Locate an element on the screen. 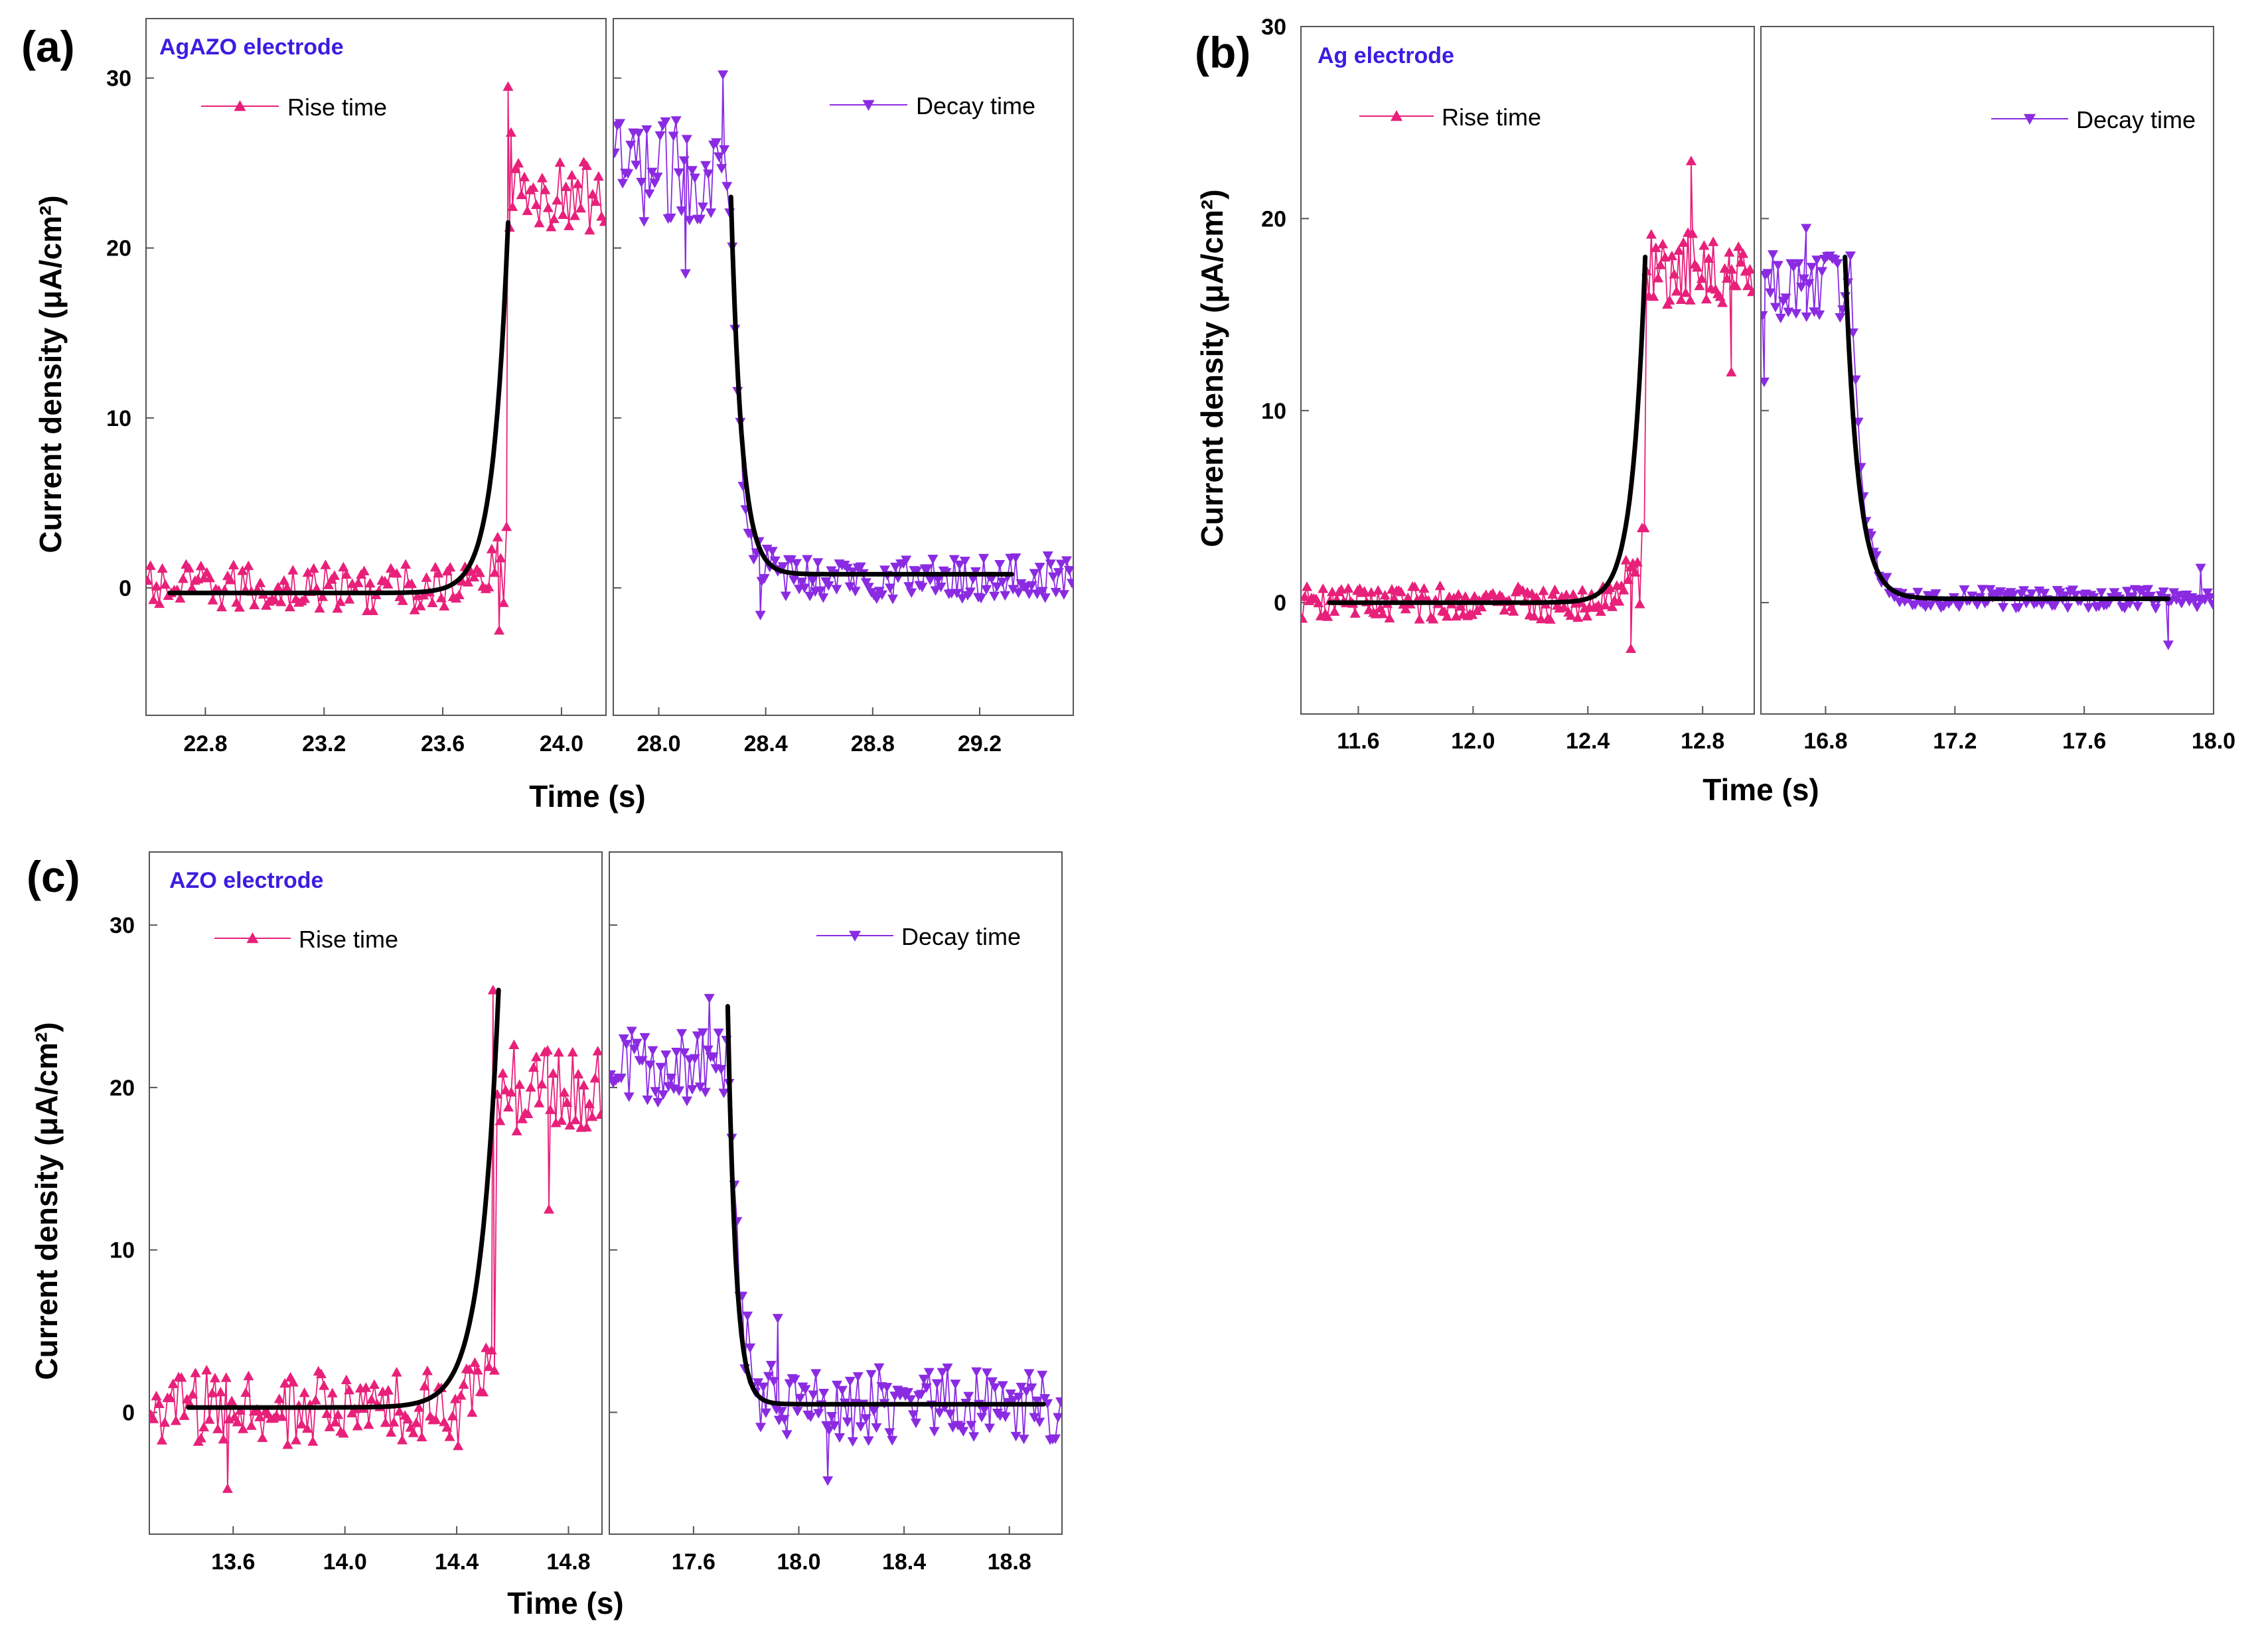  panel-b-legend-decay-marker is located at coordinates (2030, 119).